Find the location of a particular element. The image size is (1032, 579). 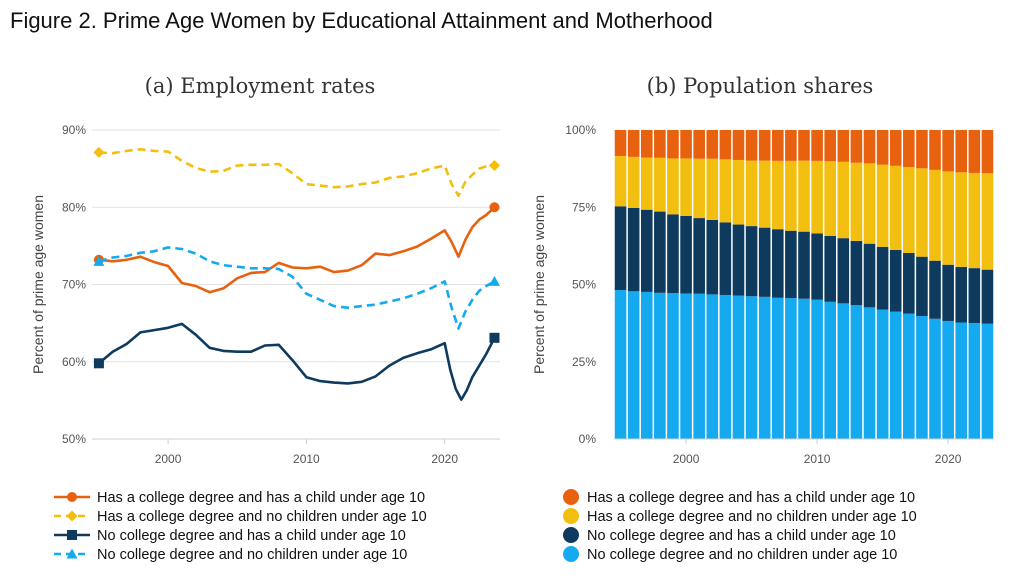

y-tick-label: 80% is located at coordinates (74, 207).